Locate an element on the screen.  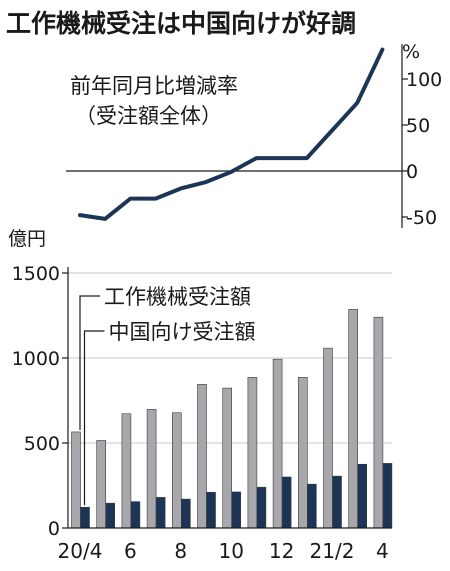
legend-label: 工作機械受注額 is located at coordinates (177, 297).